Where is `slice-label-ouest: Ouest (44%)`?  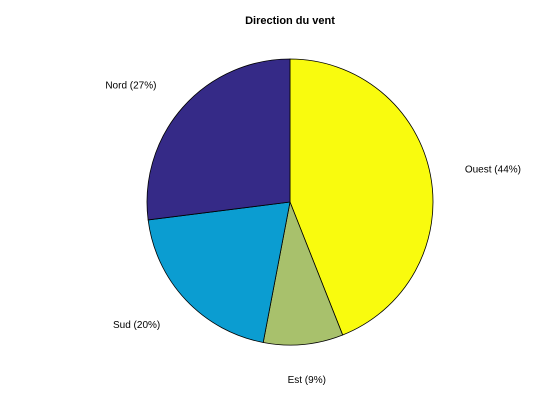
slice-label-ouest: Ouest (44%) is located at coordinates (493, 170).